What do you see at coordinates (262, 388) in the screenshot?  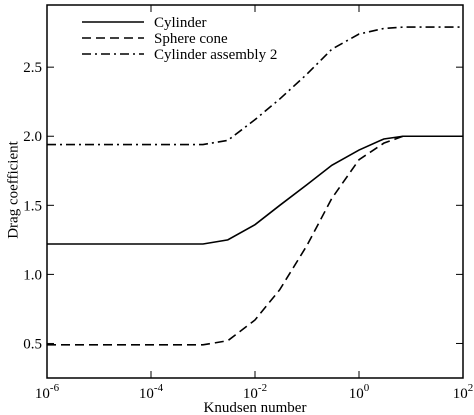 I see `x-tick-exponent: -2` at bounding box center [262, 388].